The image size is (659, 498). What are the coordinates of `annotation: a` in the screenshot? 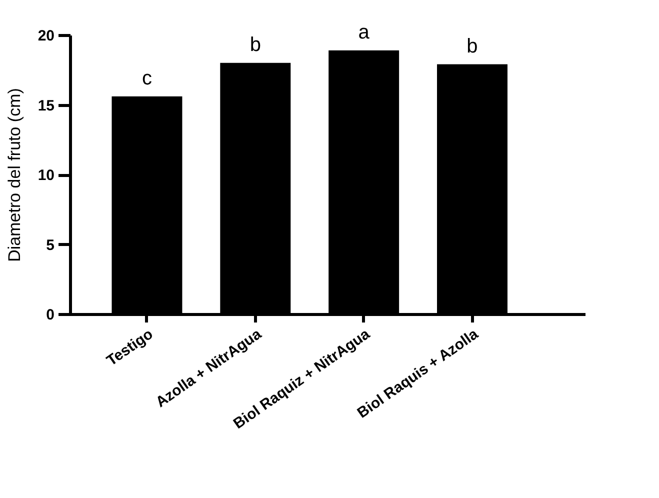 It's located at (364, 32).